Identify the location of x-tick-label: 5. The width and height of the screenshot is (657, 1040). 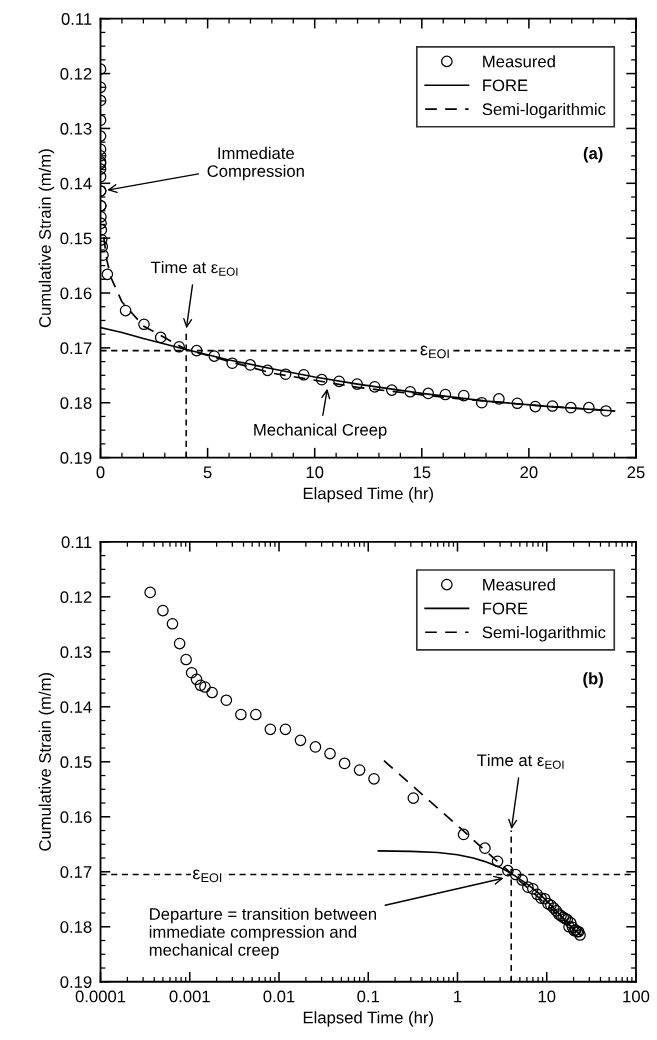
(207, 472).